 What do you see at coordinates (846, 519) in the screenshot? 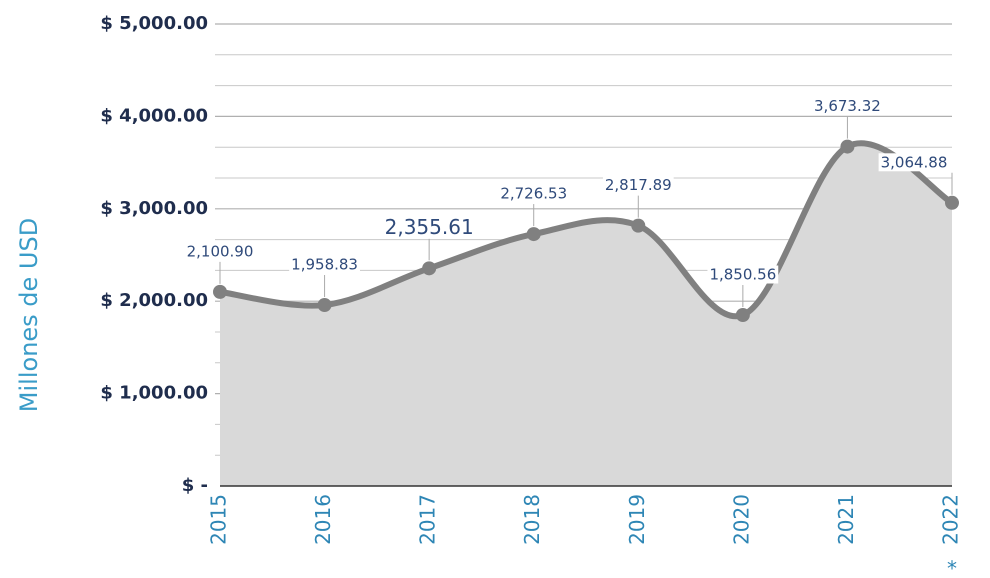
I see `x-tick-label: 2021` at bounding box center [846, 519].